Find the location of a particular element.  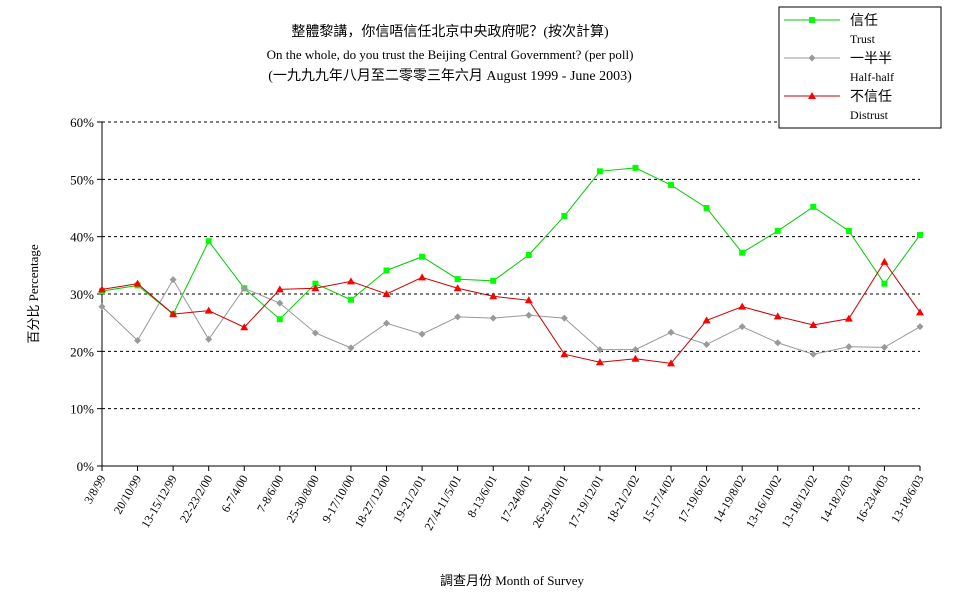

legend-label-zh: 信任 is located at coordinates (864, 21).